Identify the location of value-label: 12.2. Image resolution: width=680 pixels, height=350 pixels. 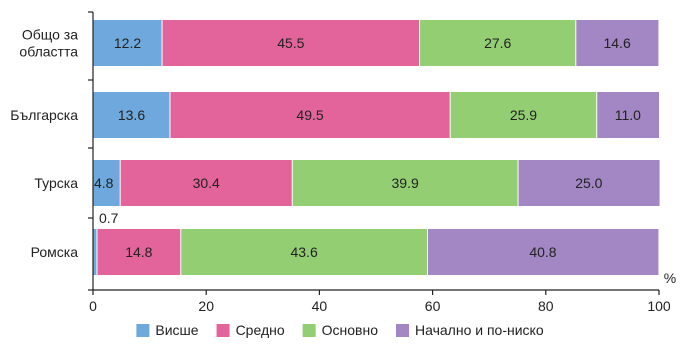
(127, 43).